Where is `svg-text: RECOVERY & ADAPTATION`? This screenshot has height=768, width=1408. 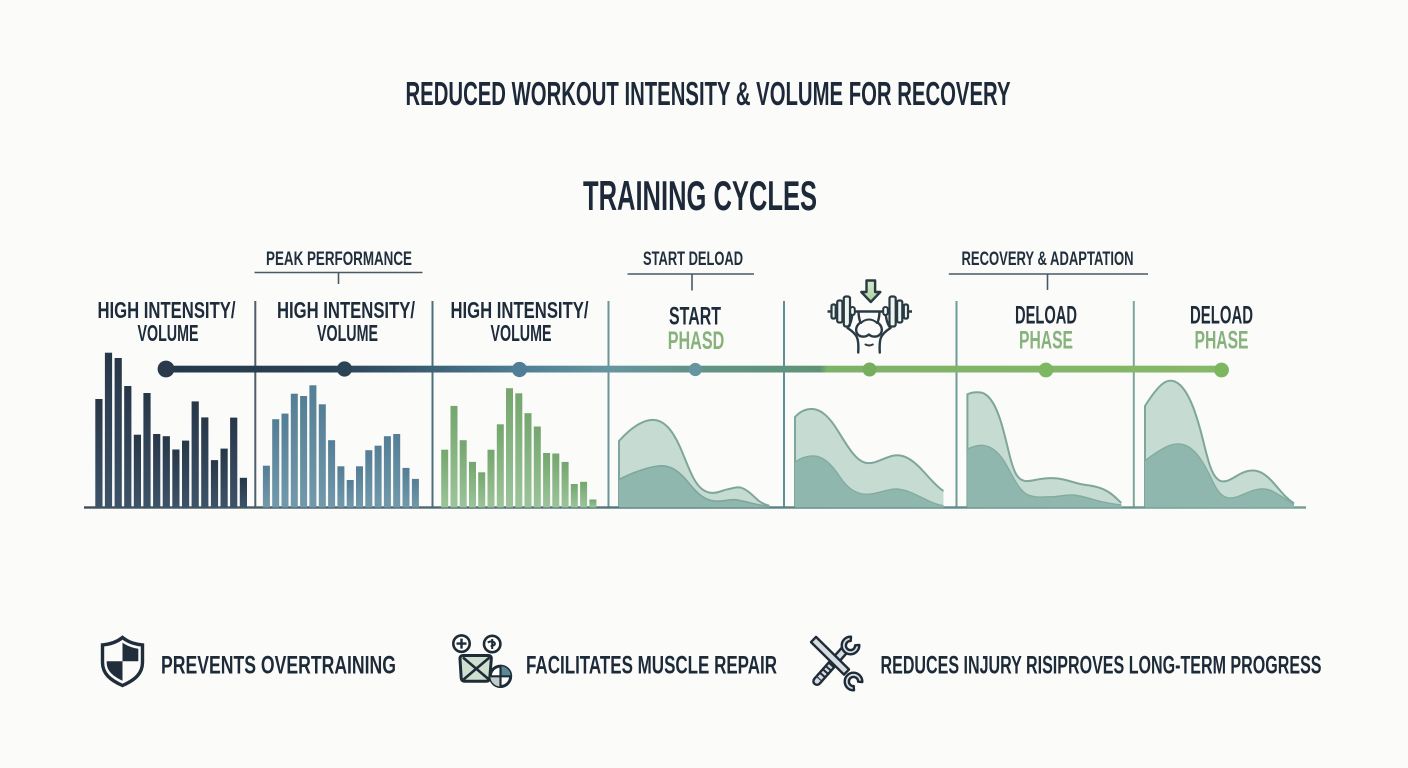 svg-text: RECOVERY & ADAPTATION is located at coordinates (1048, 259).